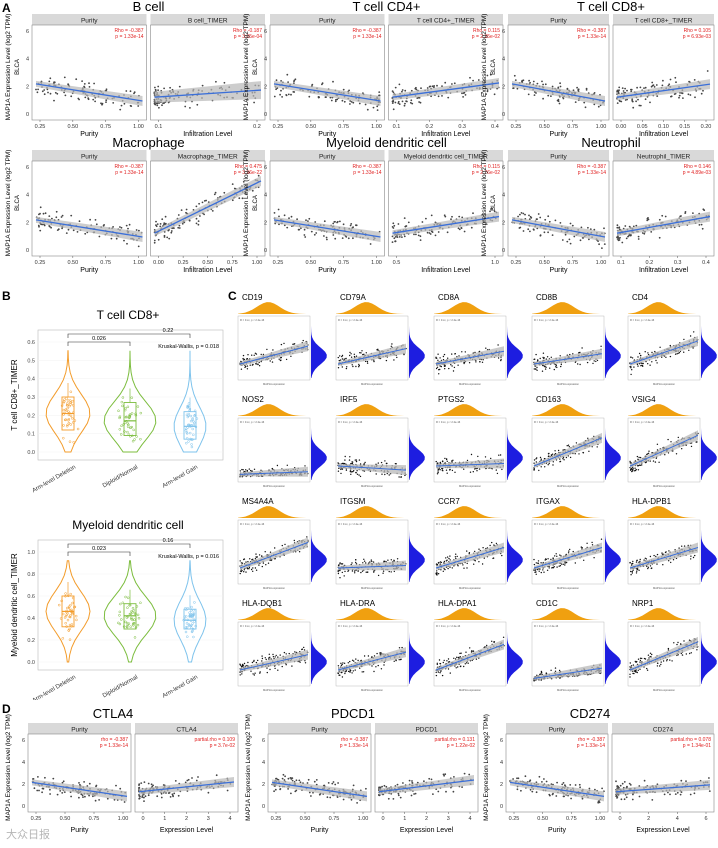 The width and height of the screenshot is (718, 848). I want to click on panel-c-cell-3-point, so click(498, 358).